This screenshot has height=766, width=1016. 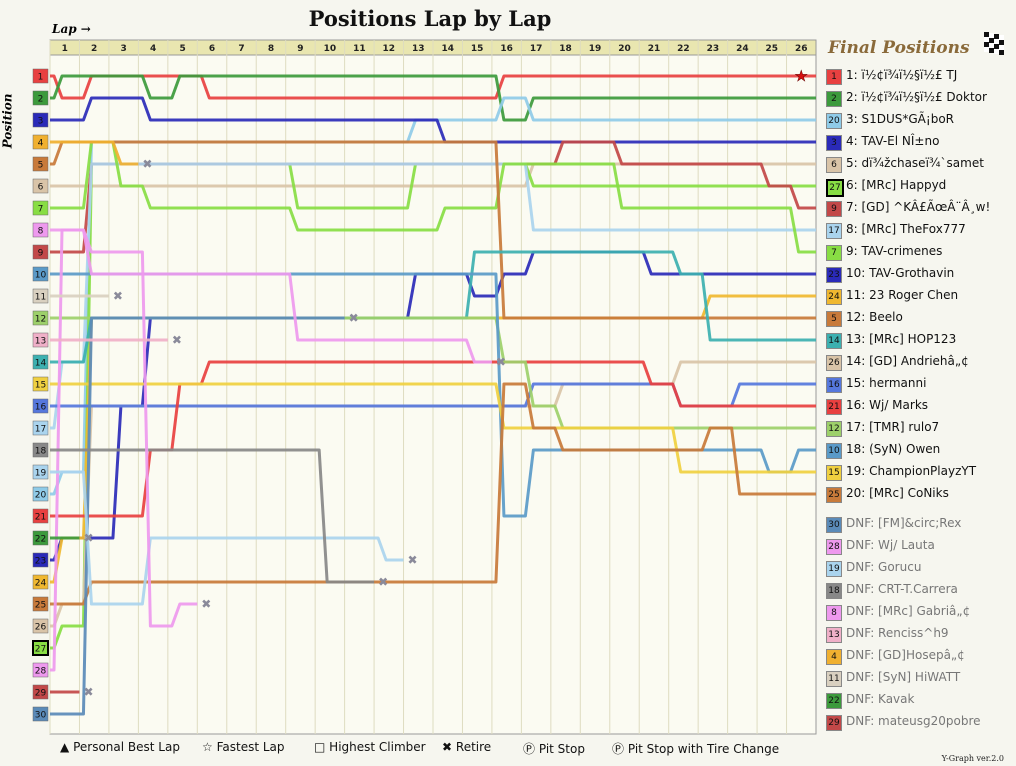 I want to click on legend-entry: 15: hermanni, so click(x=886, y=383).